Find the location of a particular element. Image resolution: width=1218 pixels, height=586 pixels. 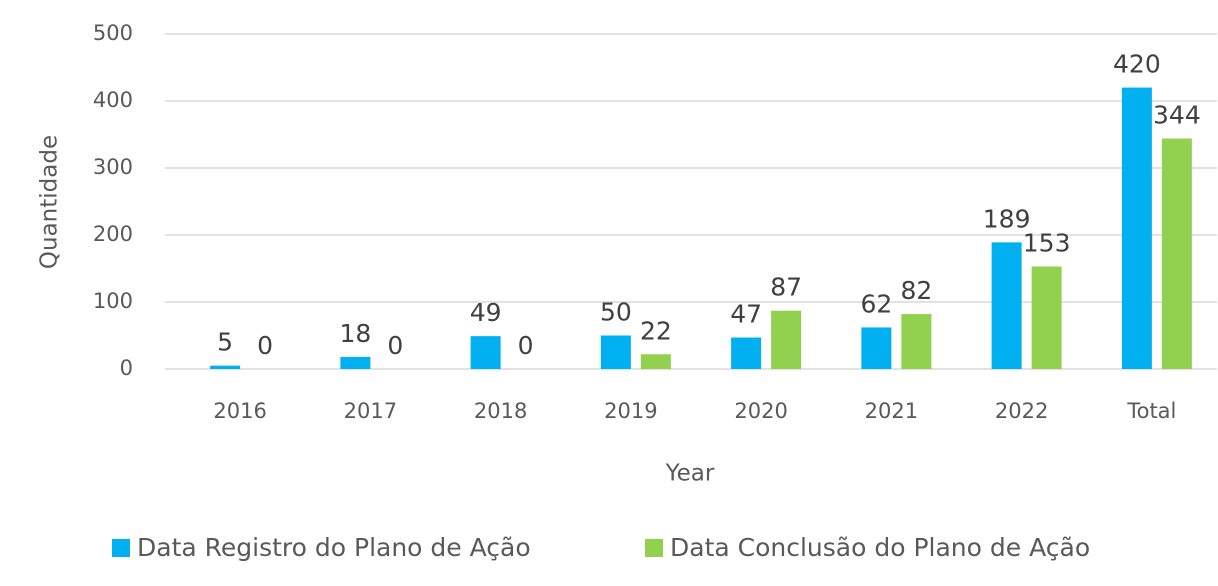

data-label: 62 is located at coordinates (876, 303).